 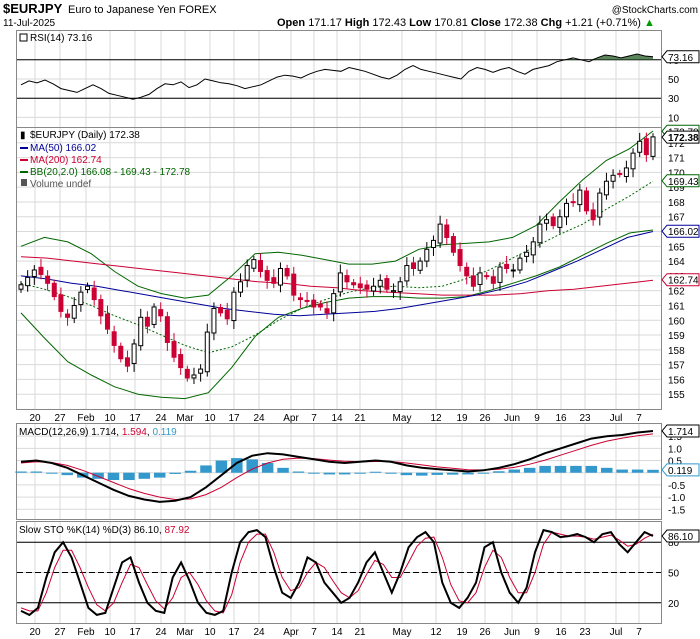 What do you see at coordinates (683, 182) in the screenshot?
I see `price-last-label-text: 169.43` at bounding box center [683, 182].